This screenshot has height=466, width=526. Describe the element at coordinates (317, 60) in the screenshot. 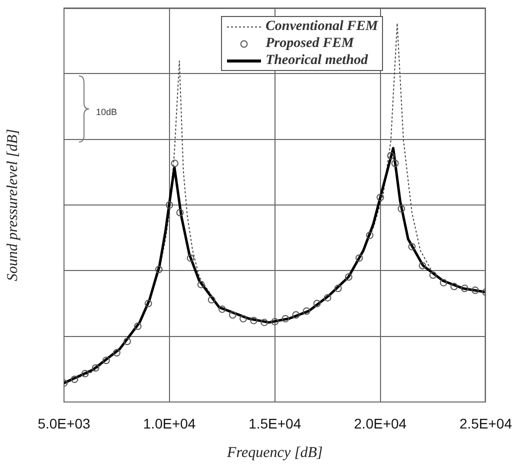

I see `legend-label: Theorical method` at that location.